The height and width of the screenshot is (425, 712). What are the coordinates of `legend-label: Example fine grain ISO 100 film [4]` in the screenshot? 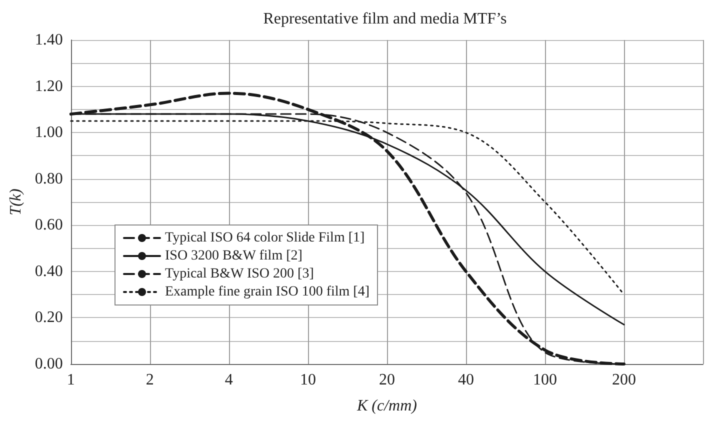 It's located at (267, 292).